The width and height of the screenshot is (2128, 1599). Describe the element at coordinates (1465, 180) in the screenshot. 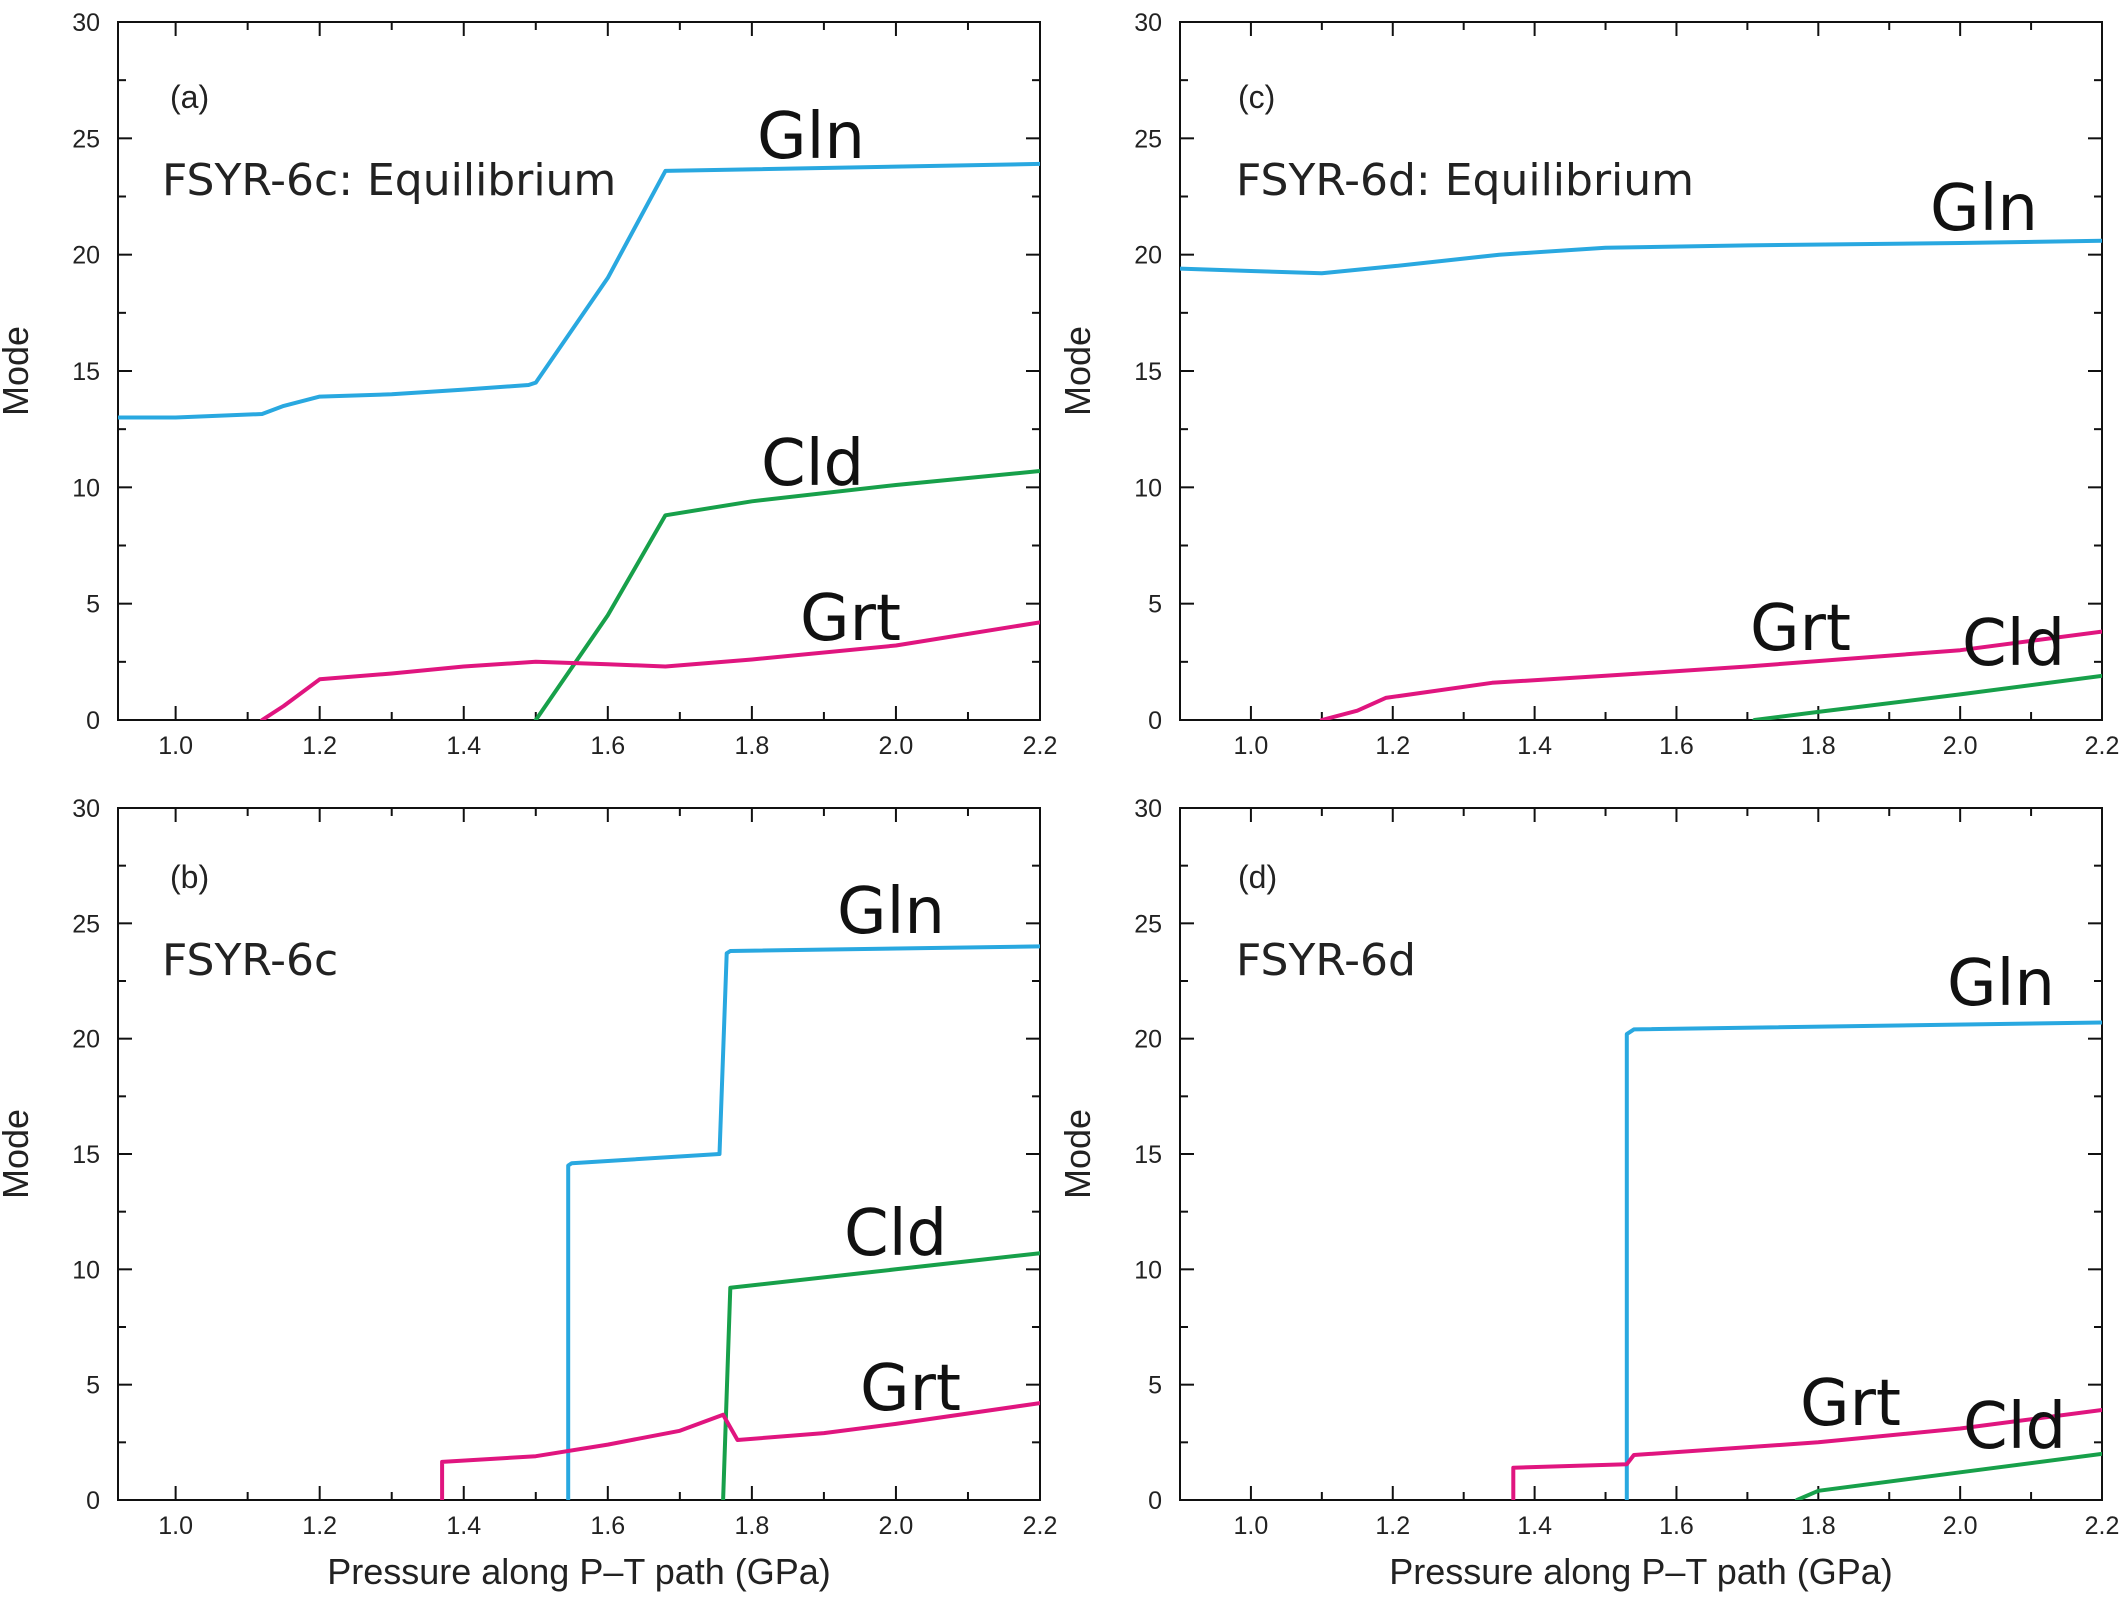

I see `panel-title: FSYR-6d: Equilibrium` at that location.